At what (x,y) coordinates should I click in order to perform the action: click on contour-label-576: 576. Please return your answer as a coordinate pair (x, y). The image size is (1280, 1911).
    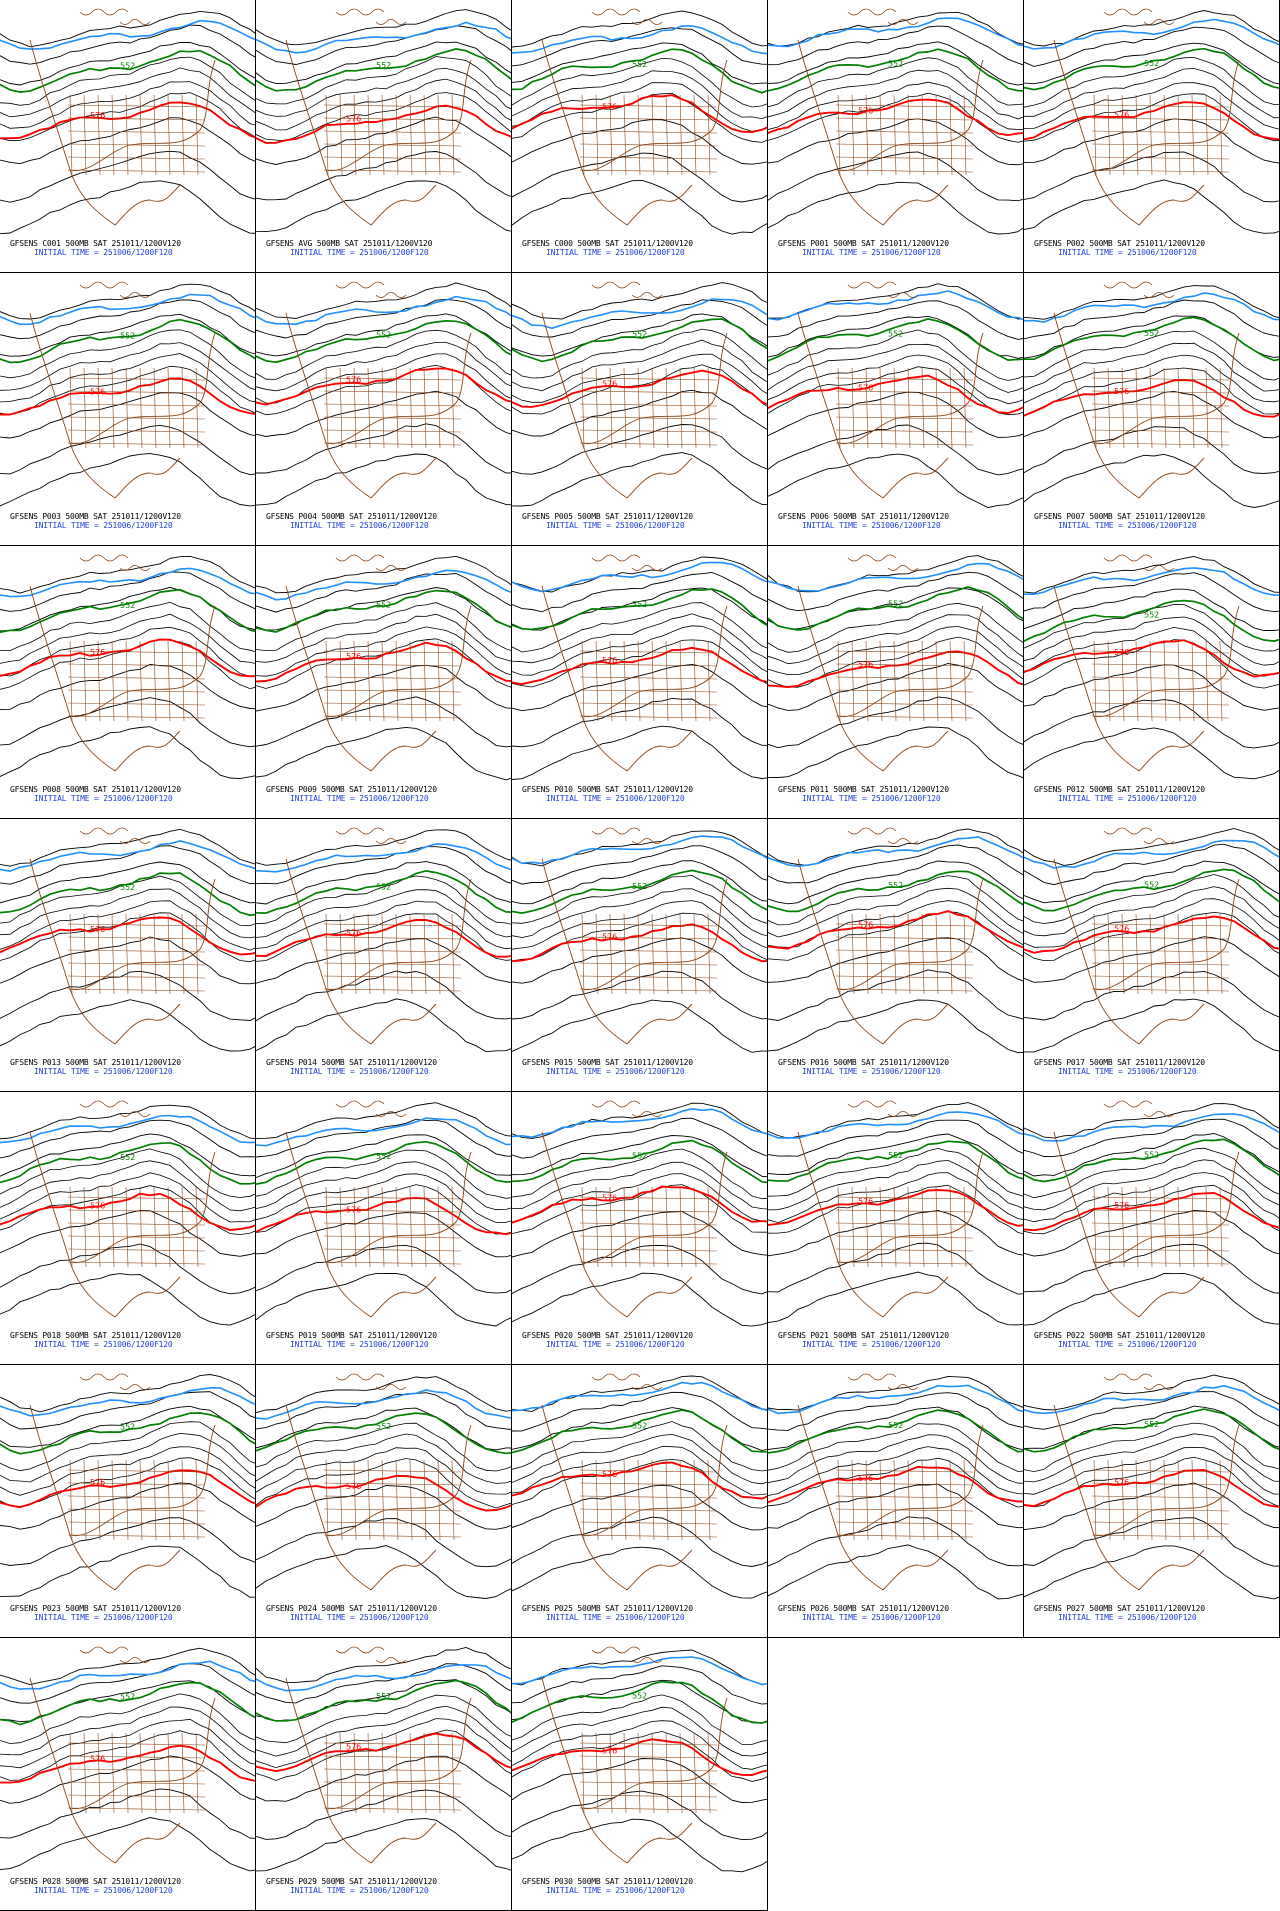
    Looking at the image, I should click on (865, 1201).